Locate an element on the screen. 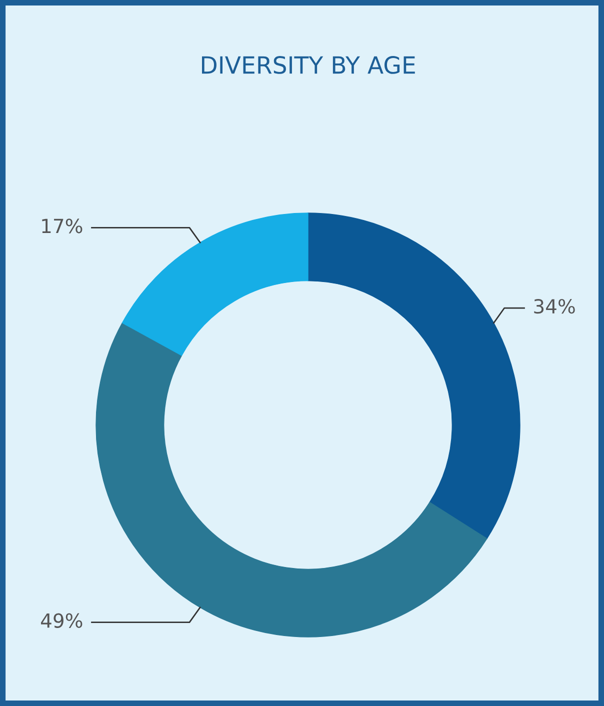 This screenshot has width=604, height=706. data-label: 34% is located at coordinates (554, 306).